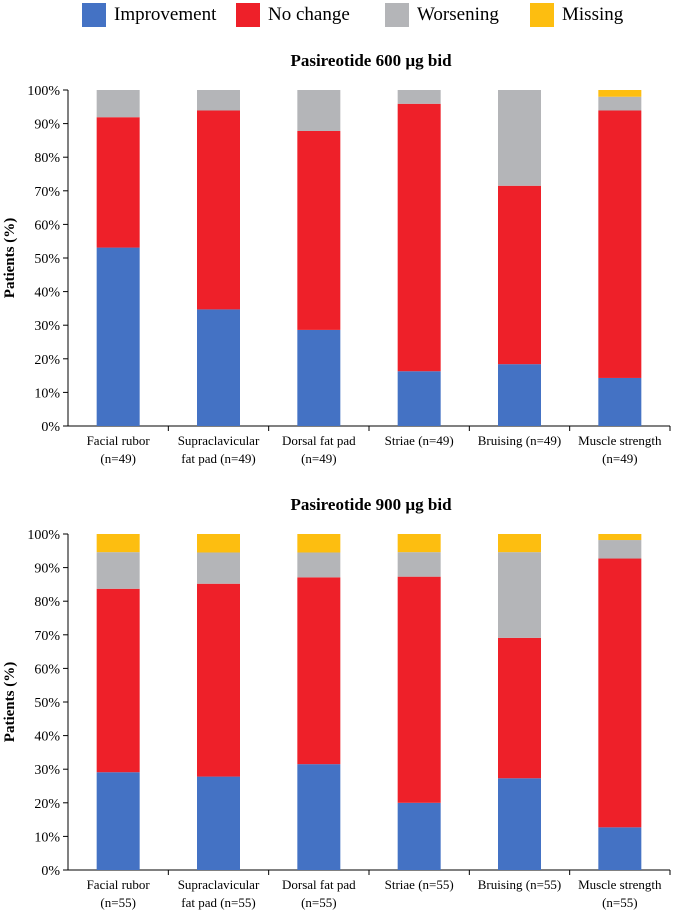 This screenshot has width=690, height=924. Describe the element at coordinates (94, 15) in the screenshot. I see `improvement-swatch` at that location.